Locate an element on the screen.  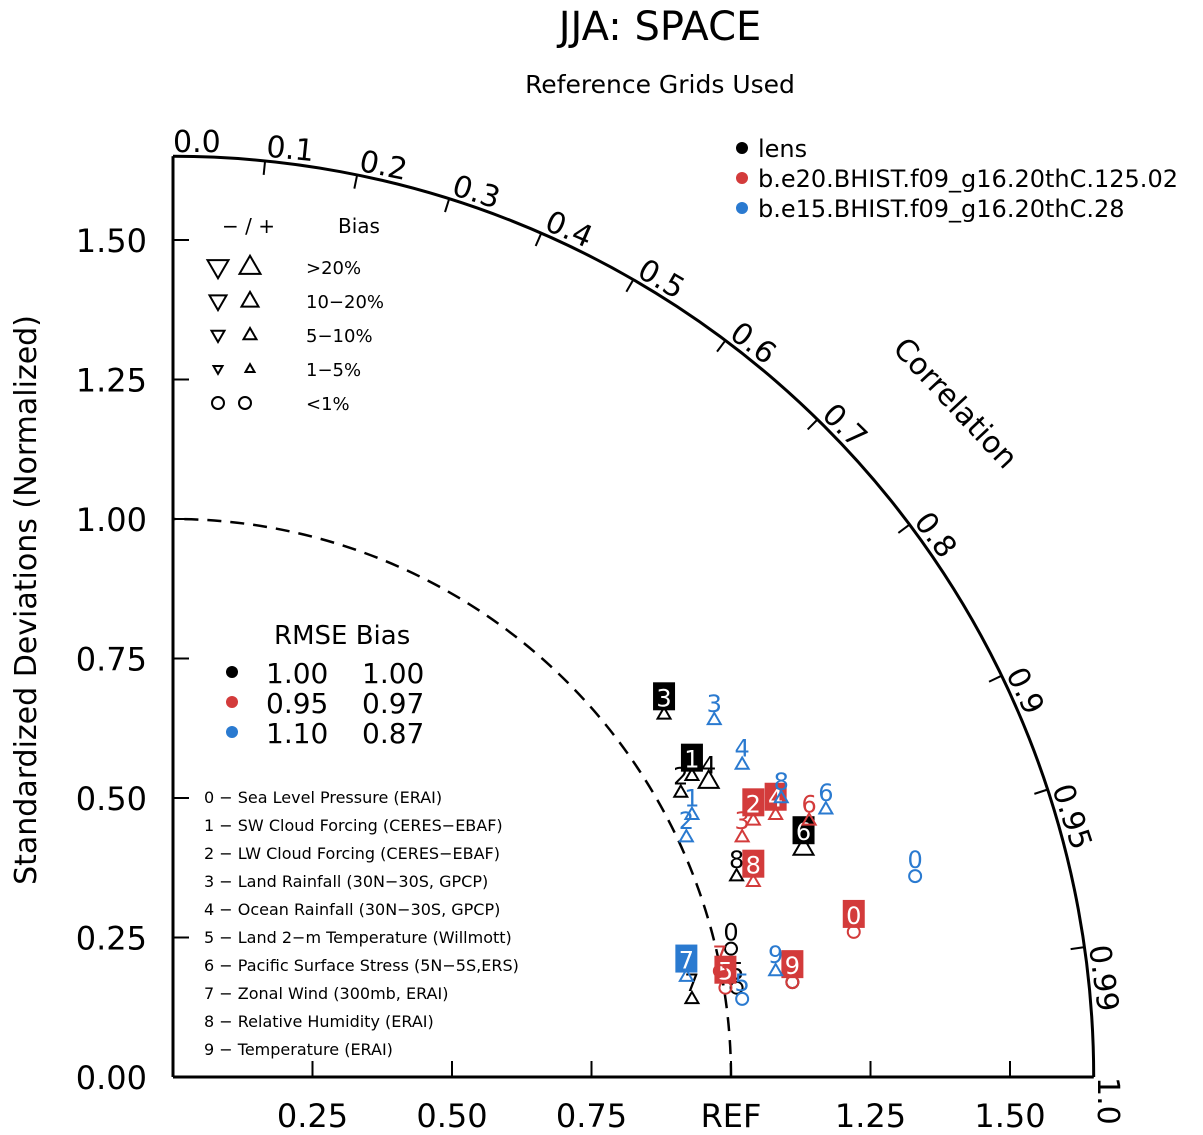
chart-subtitle: Reference Grids Used is located at coordinates (660, 84).